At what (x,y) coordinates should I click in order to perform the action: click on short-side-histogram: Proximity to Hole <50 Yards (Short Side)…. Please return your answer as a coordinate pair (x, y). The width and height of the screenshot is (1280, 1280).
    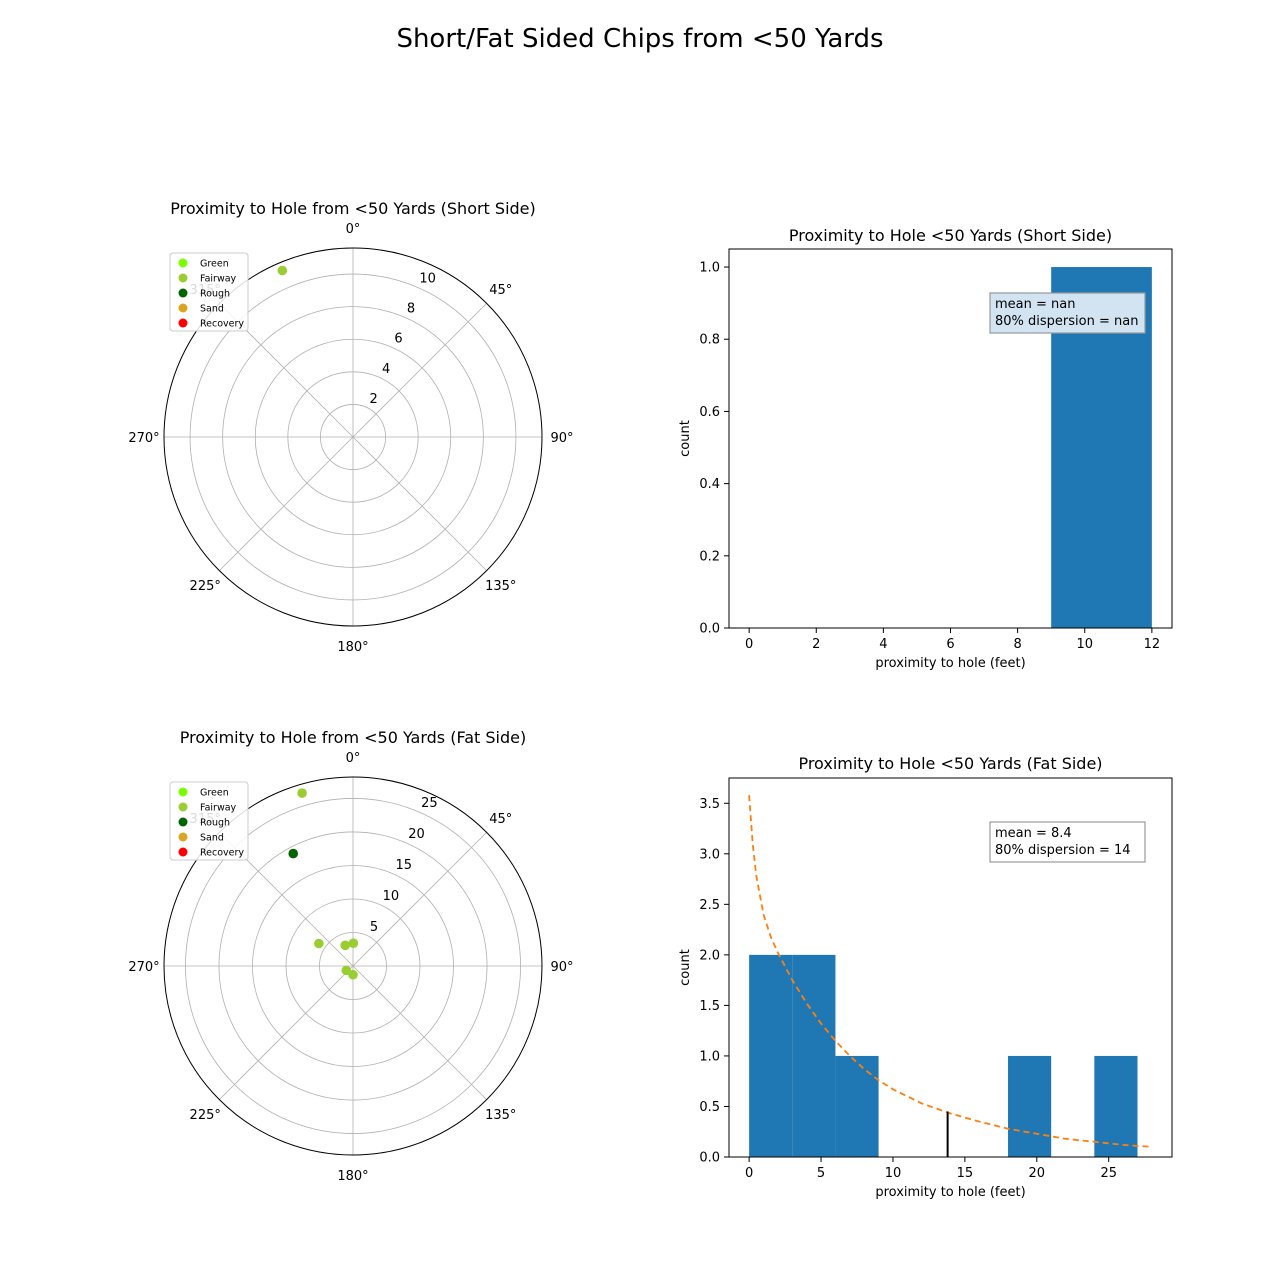
    Looking at the image, I should click on (925, 448).